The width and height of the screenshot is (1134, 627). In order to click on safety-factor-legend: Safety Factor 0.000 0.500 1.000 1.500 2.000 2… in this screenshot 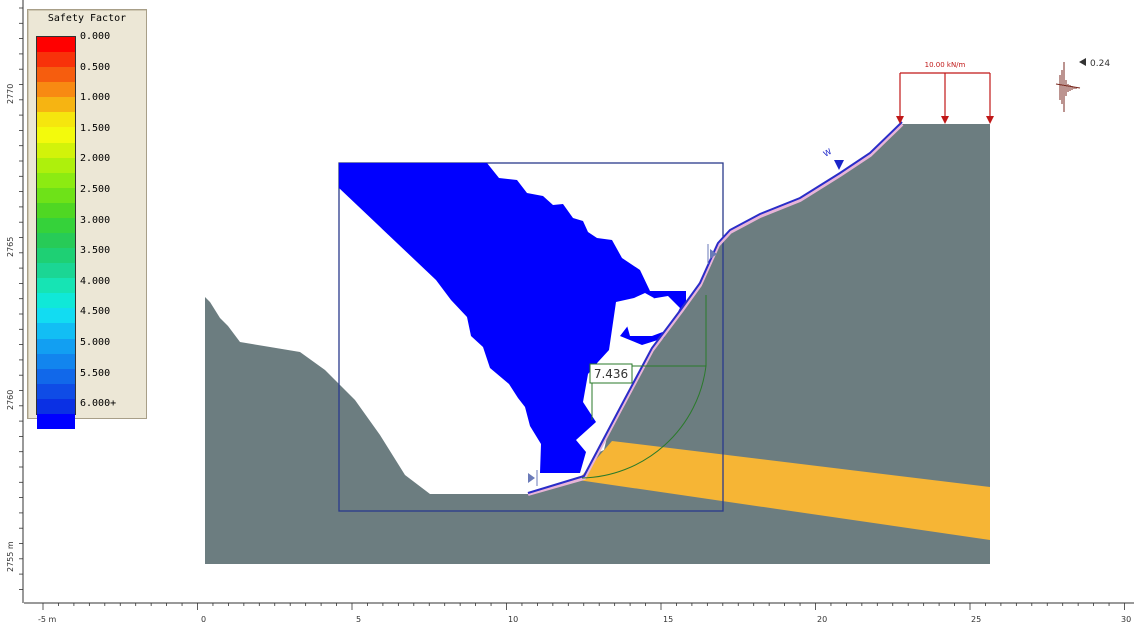, I will do `click(87, 219)`.